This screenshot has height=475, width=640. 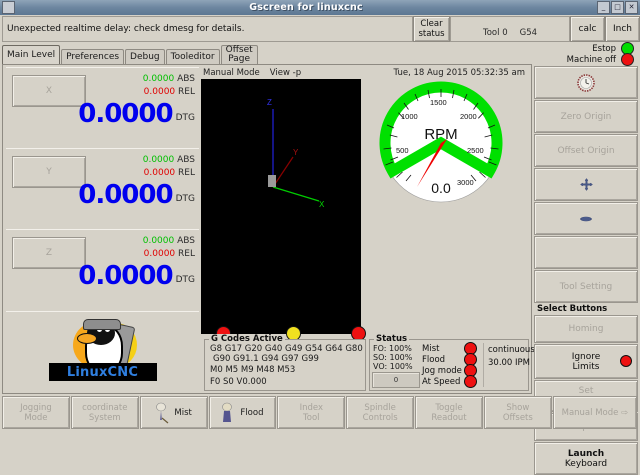 I want to click on coordinate-system-button: coordinate System, so click(x=104, y=412).